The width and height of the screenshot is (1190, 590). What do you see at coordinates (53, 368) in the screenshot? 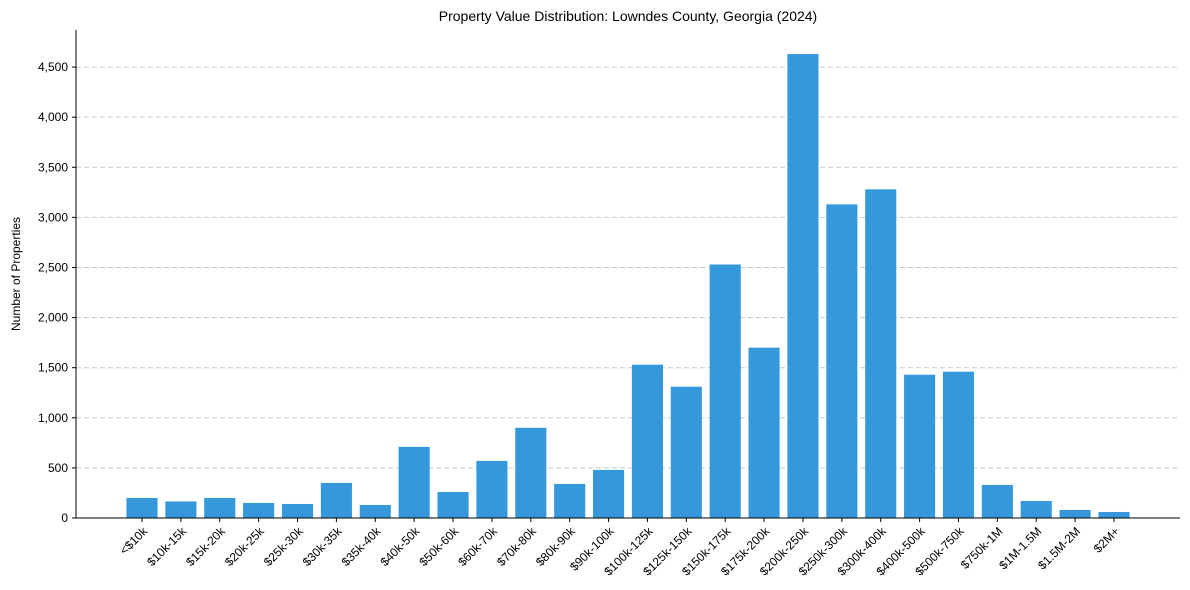
I see `y-tick-label: 1,500` at bounding box center [53, 368].